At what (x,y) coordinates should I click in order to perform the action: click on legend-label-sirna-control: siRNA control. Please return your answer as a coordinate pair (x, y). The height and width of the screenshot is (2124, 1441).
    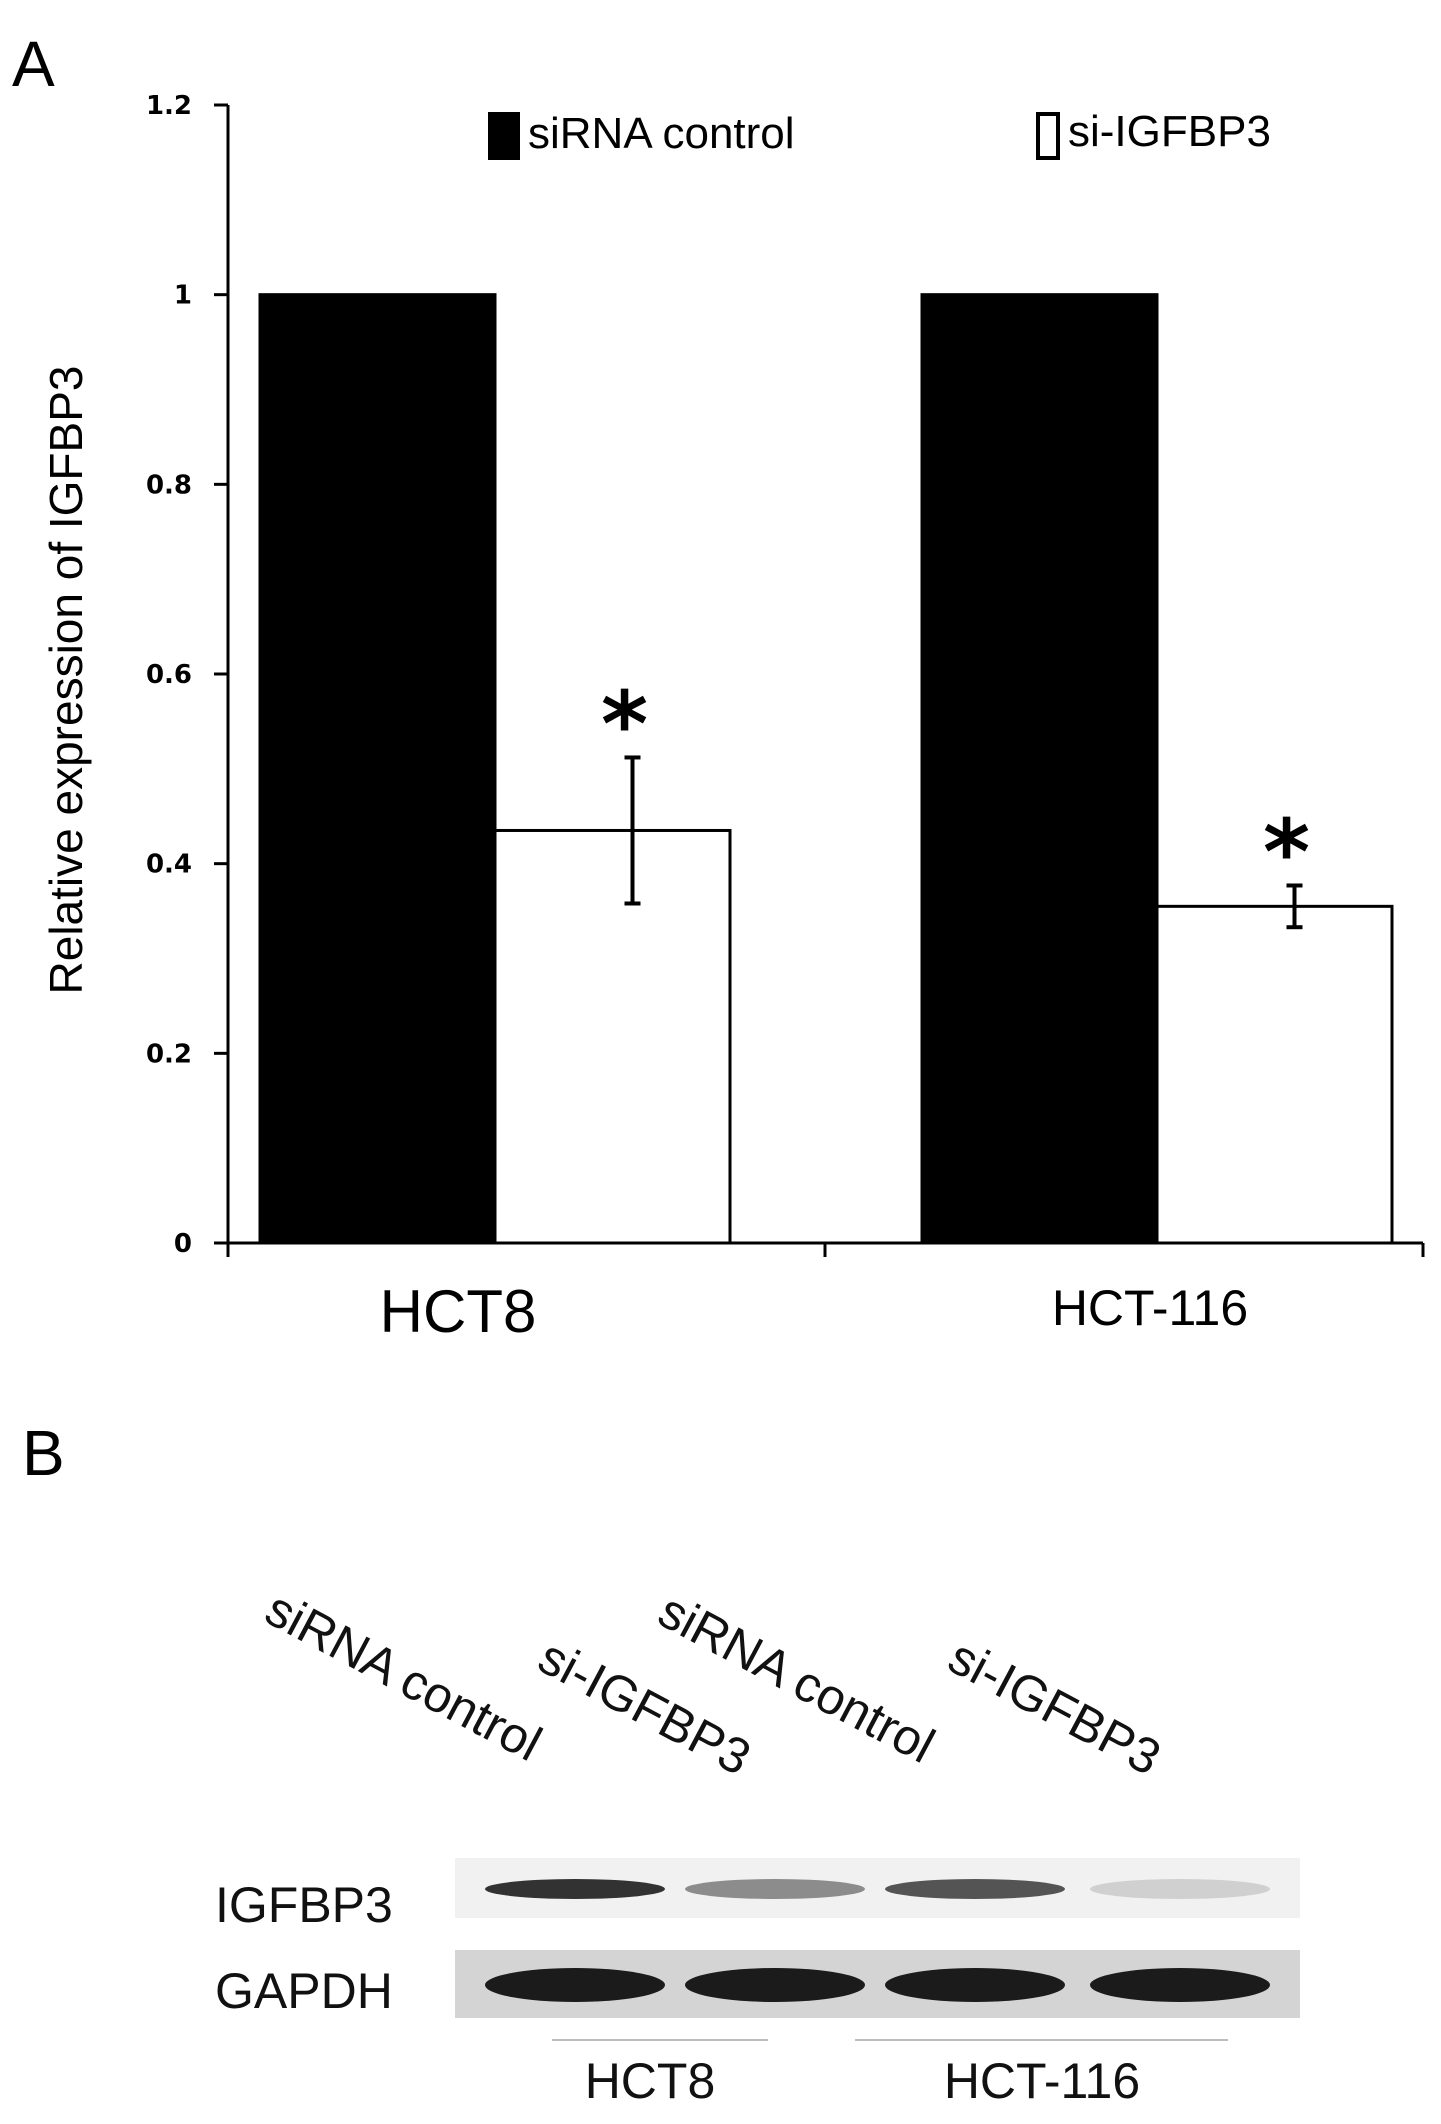
    Looking at the image, I should click on (661, 133).